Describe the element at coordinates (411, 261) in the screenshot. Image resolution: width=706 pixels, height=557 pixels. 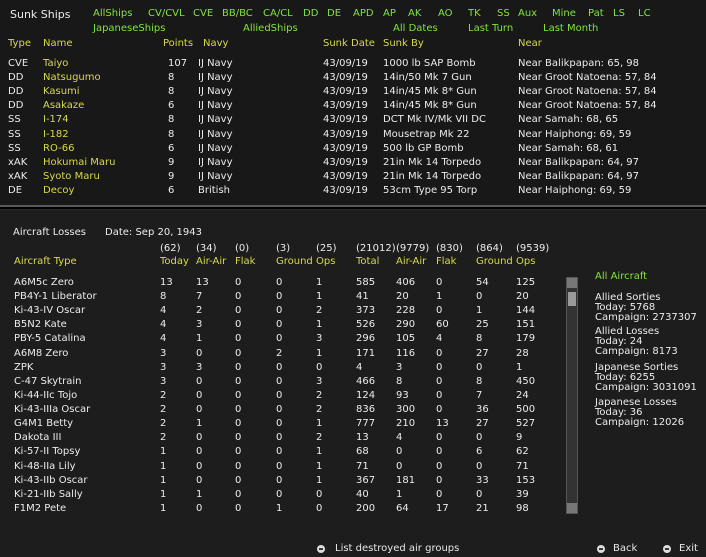
I see `aircraft-header-7: Air-Air` at that location.